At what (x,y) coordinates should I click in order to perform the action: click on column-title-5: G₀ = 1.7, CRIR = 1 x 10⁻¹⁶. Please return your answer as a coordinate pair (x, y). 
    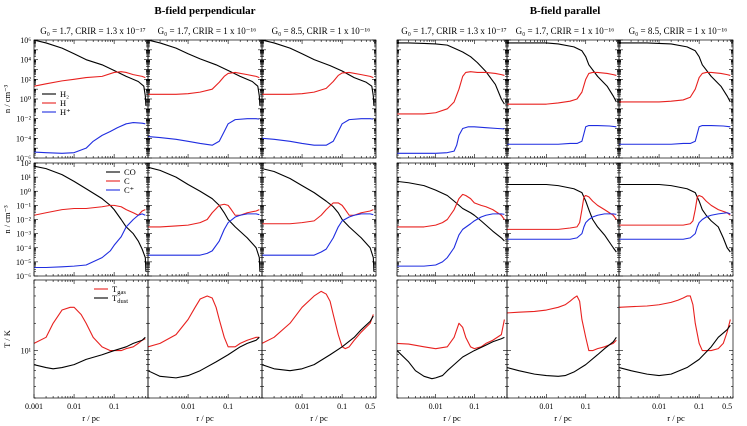
    Looking at the image, I should click on (565, 31).